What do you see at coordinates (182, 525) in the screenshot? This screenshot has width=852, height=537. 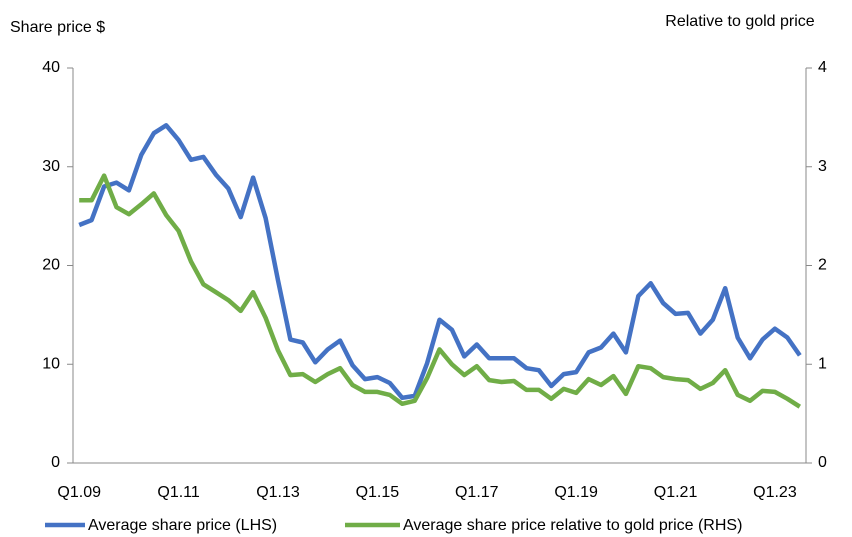 I see `legend-label: Average share price (LHS)` at bounding box center [182, 525].